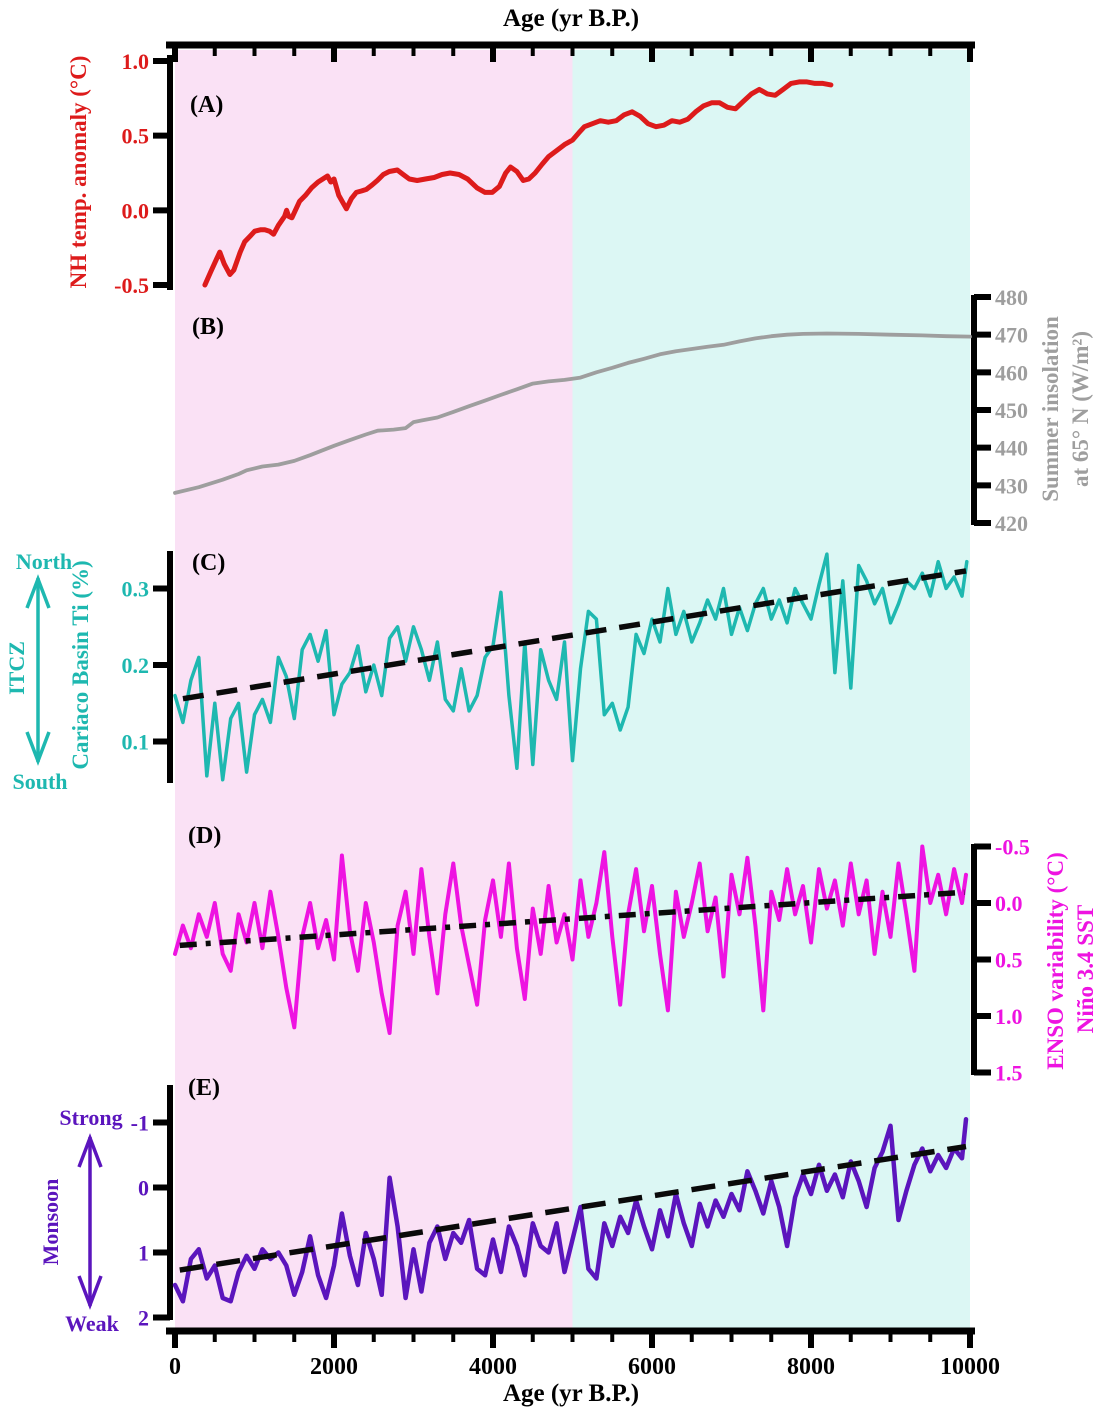 This screenshot has width=1114, height=1410. I want to click on bottom-axis-title: Age (yr B.P.), so click(571, 1393).